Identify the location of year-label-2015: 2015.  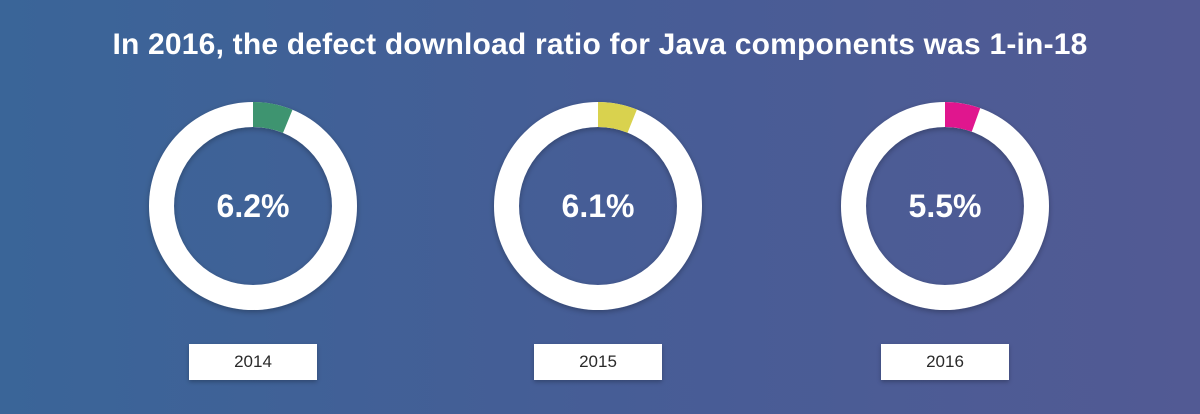
(598, 362).